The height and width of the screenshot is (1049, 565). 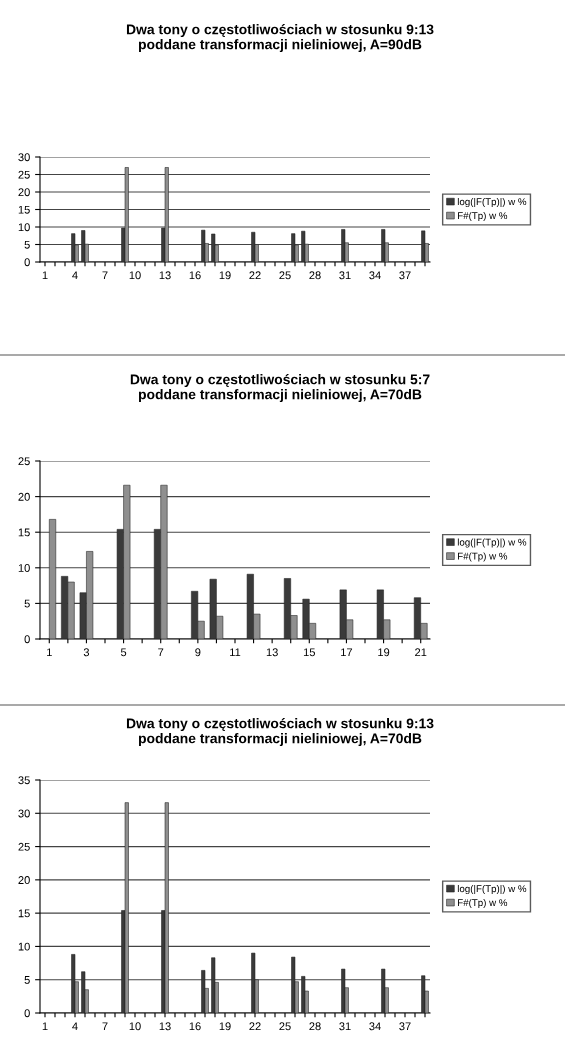 I want to click on x-tick-label: 5, so click(x=123, y=652).